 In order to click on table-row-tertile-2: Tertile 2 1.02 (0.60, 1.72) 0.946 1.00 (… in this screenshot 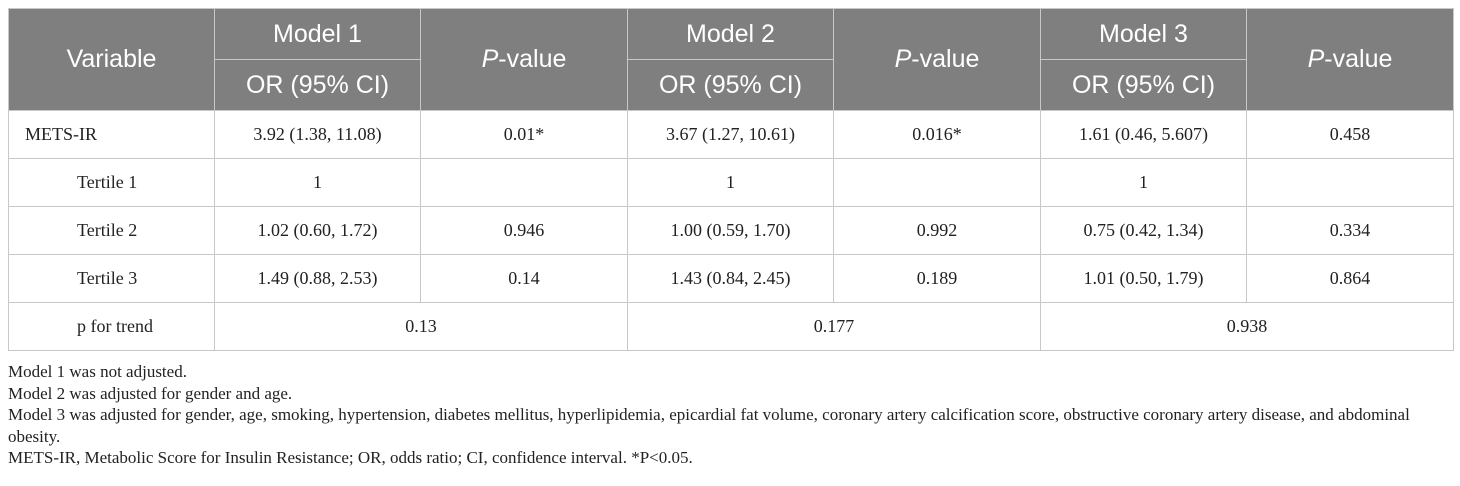, I will do `click(731, 230)`.